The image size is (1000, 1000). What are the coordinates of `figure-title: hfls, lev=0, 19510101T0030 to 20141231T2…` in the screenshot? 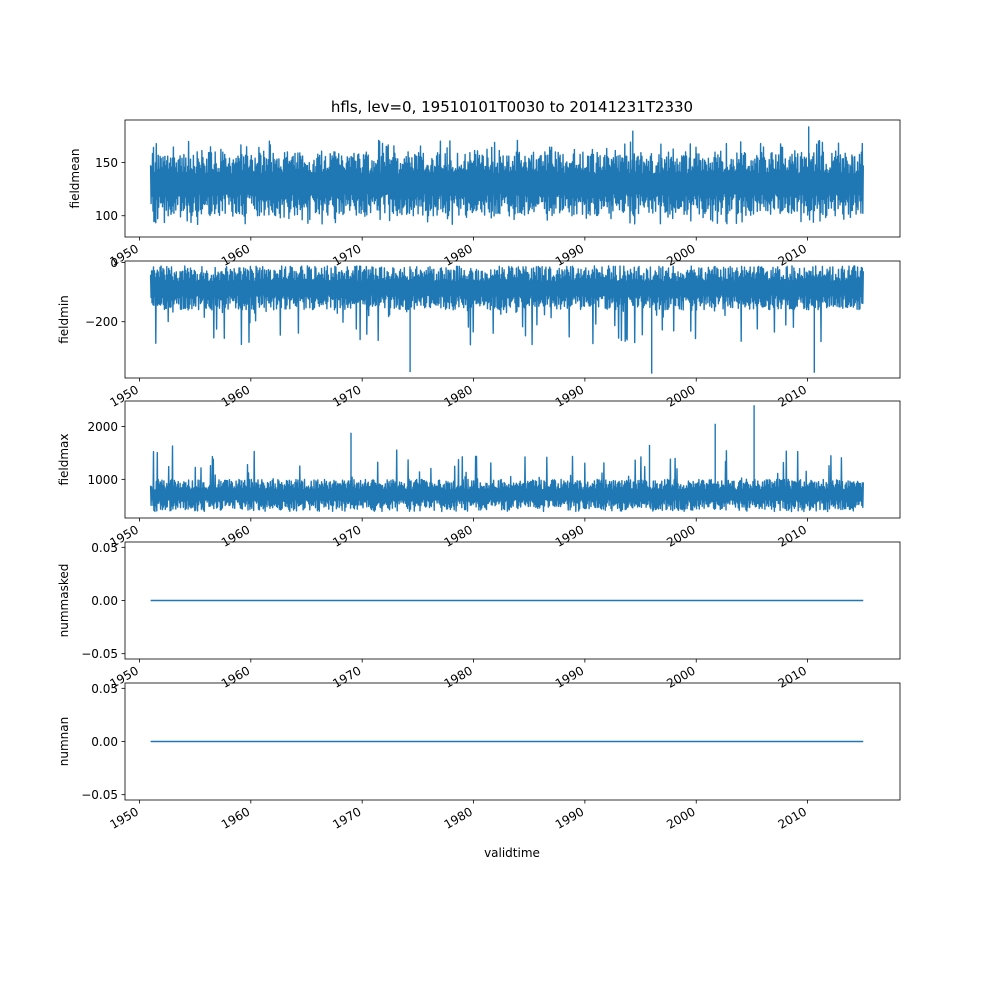 It's located at (512, 107).